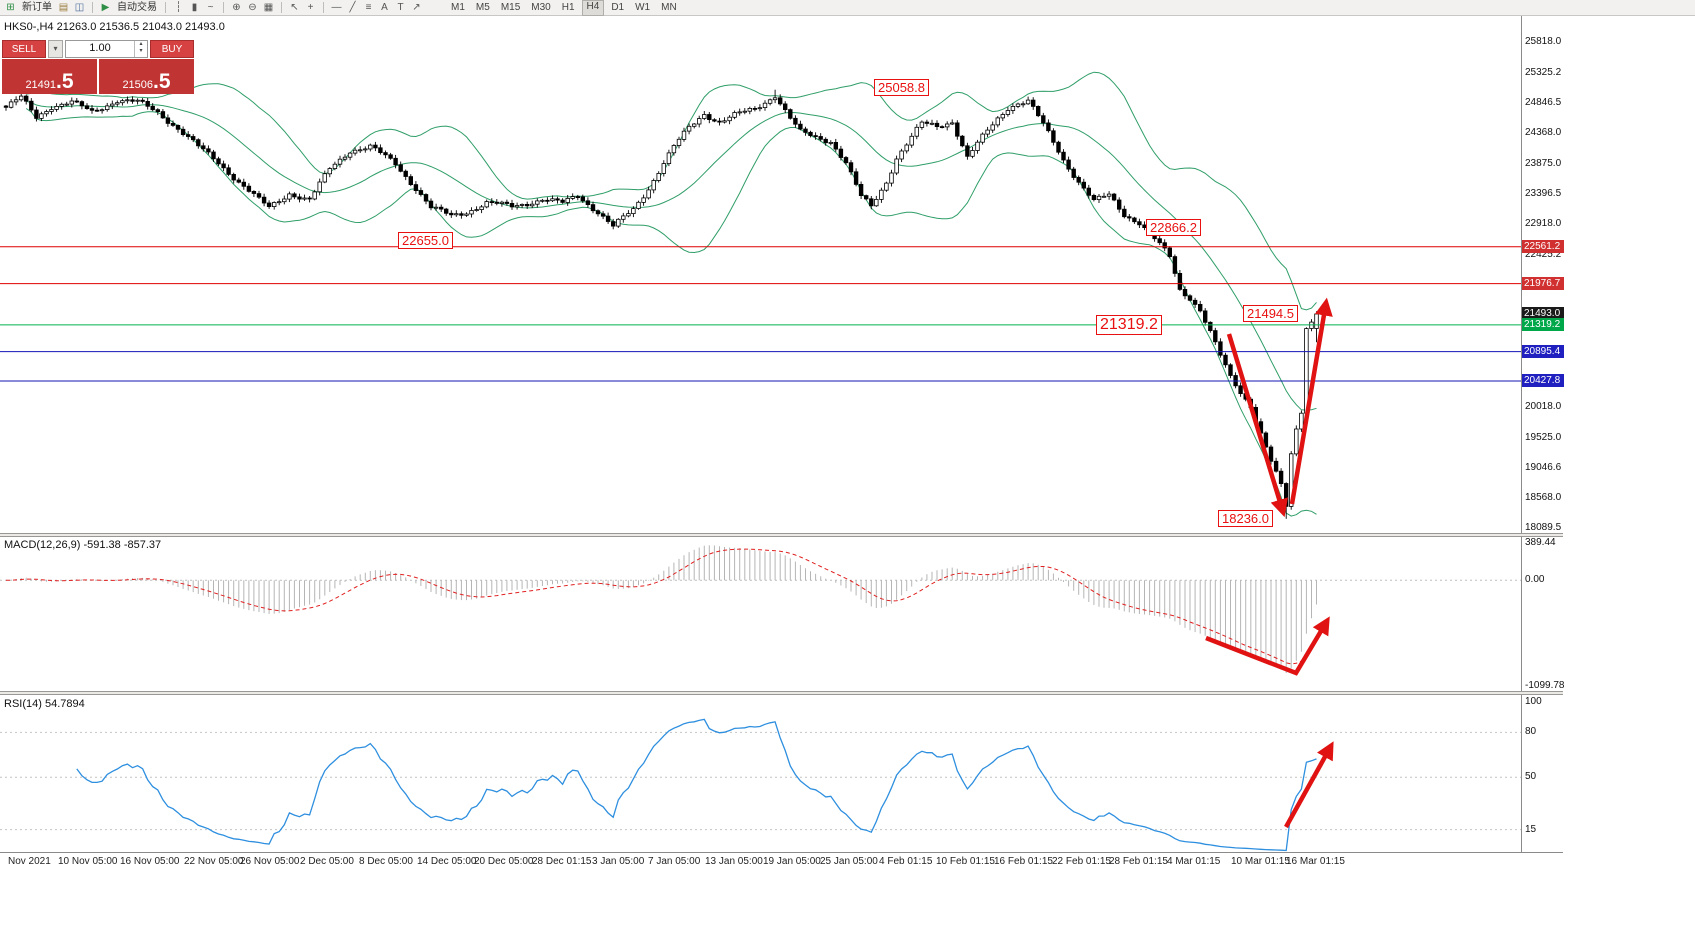 Image resolution: width=1695 pixels, height=941 pixels. Describe the element at coordinates (1543, 437) in the screenshot. I see `price-axis-label: 19525.0` at that location.